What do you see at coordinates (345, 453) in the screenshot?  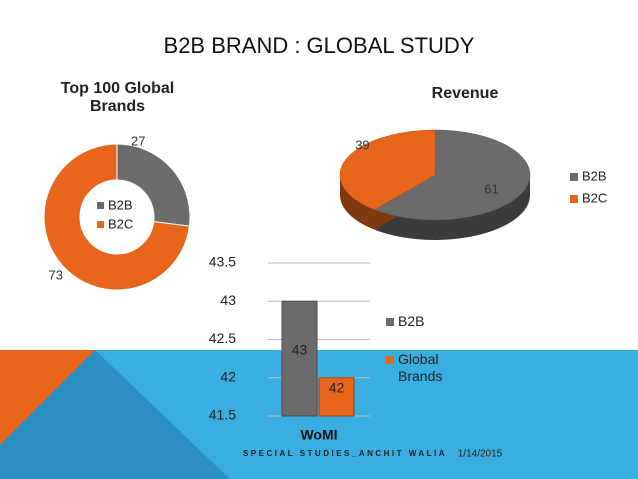 I see `footer-text: SPECIAL STUDIES_ANCHIT WALIA` at bounding box center [345, 453].